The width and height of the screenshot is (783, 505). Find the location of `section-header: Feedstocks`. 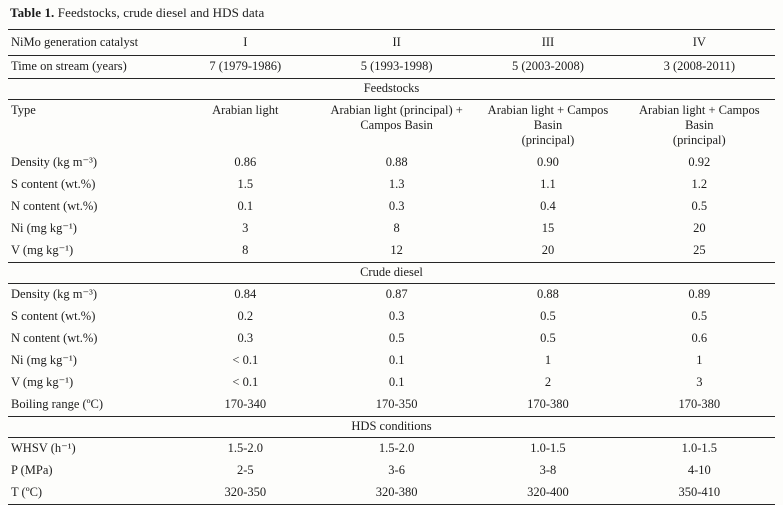

section-header: Feedstocks is located at coordinates (391, 89).